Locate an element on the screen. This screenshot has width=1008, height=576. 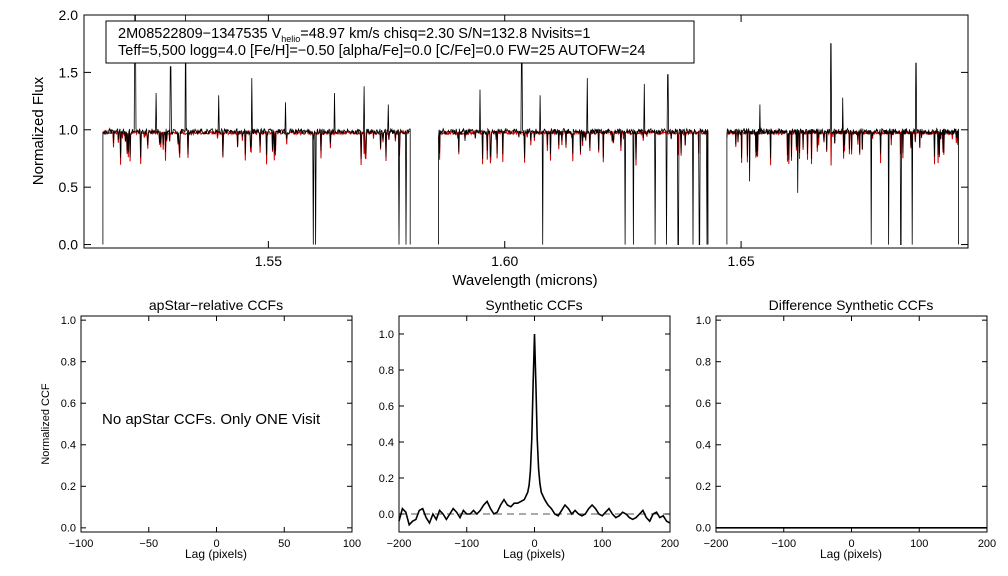
info-box is located at coordinates (400, 42).